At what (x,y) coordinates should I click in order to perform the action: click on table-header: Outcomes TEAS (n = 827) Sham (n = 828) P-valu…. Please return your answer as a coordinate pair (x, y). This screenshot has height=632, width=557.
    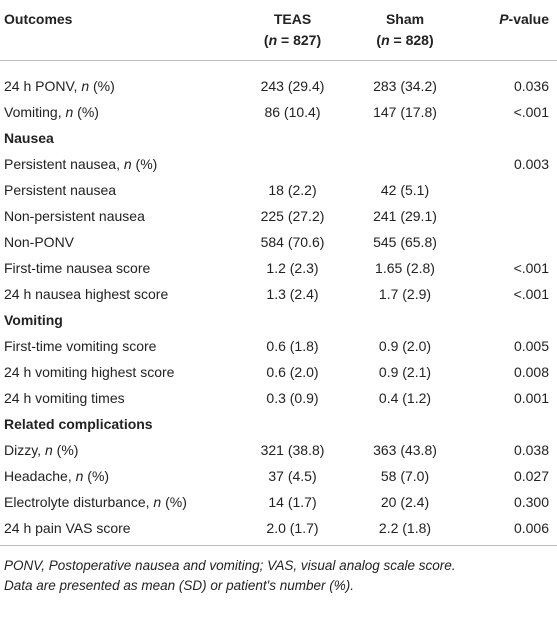
    Looking at the image, I should click on (278, 30).